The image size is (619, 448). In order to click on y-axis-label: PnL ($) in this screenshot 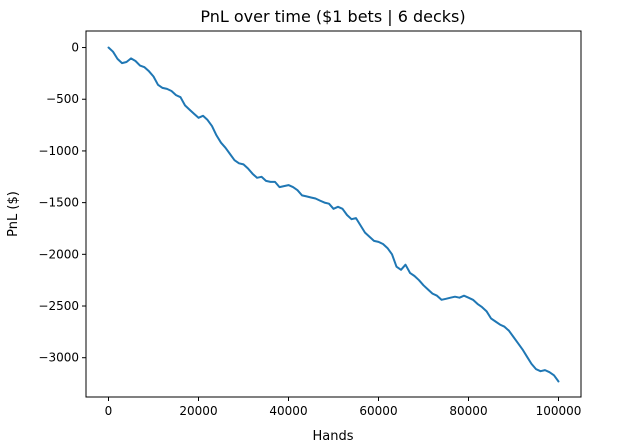, I will do `click(13, 214)`.